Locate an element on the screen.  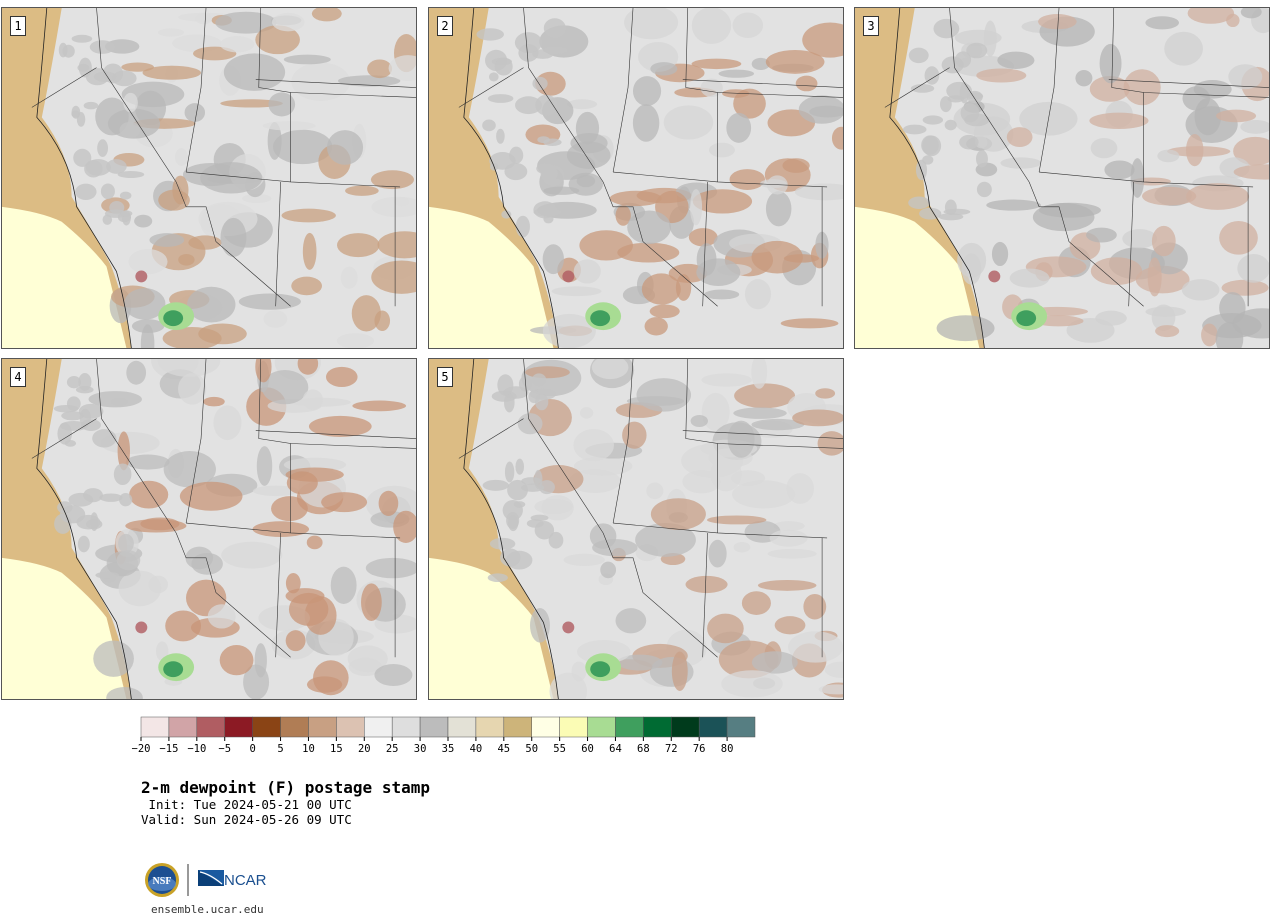
colorbar-tick-label: 64 is located at coordinates (615, 749).